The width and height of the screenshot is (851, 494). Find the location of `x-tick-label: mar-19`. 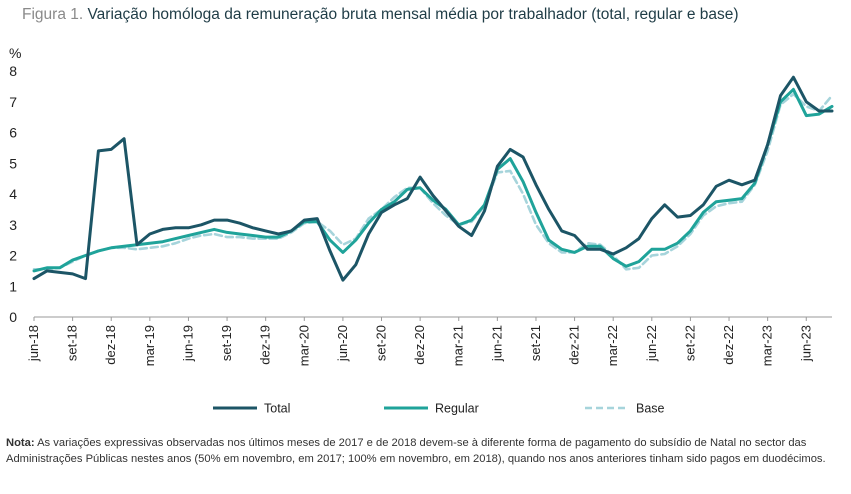

x-tick-label: mar-19 is located at coordinates (149, 345).